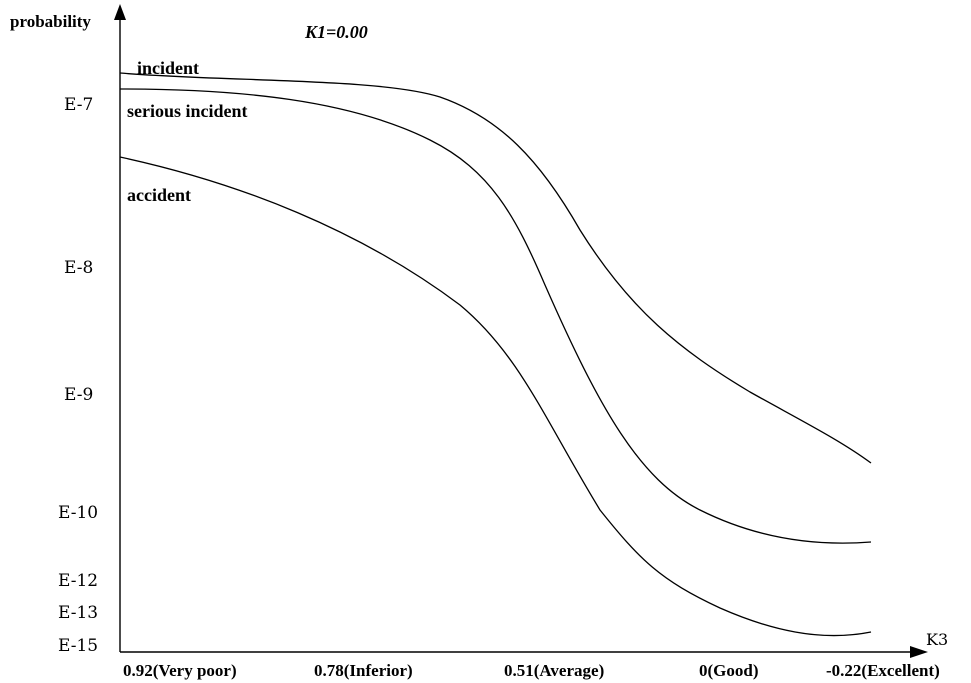 This screenshot has width=971, height=683. I want to click on chart-title: K1=0.00, so click(336, 32).